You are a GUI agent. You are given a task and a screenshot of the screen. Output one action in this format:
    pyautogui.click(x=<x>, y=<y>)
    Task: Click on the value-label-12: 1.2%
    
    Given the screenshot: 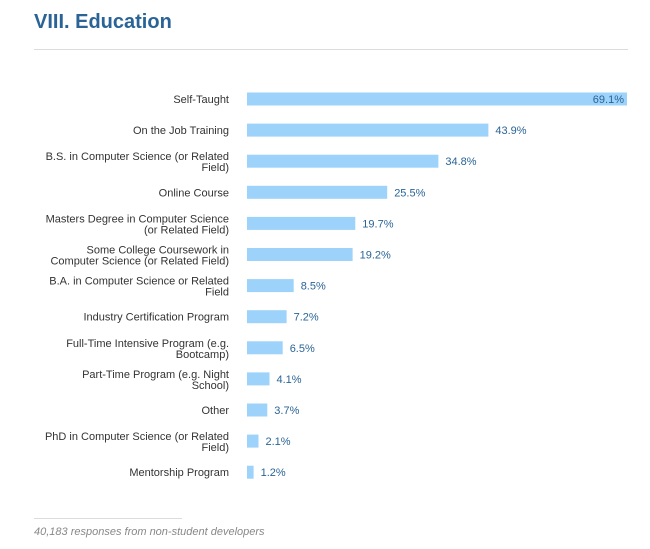 What is the action you would take?
    pyautogui.click(x=273, y=473)
    